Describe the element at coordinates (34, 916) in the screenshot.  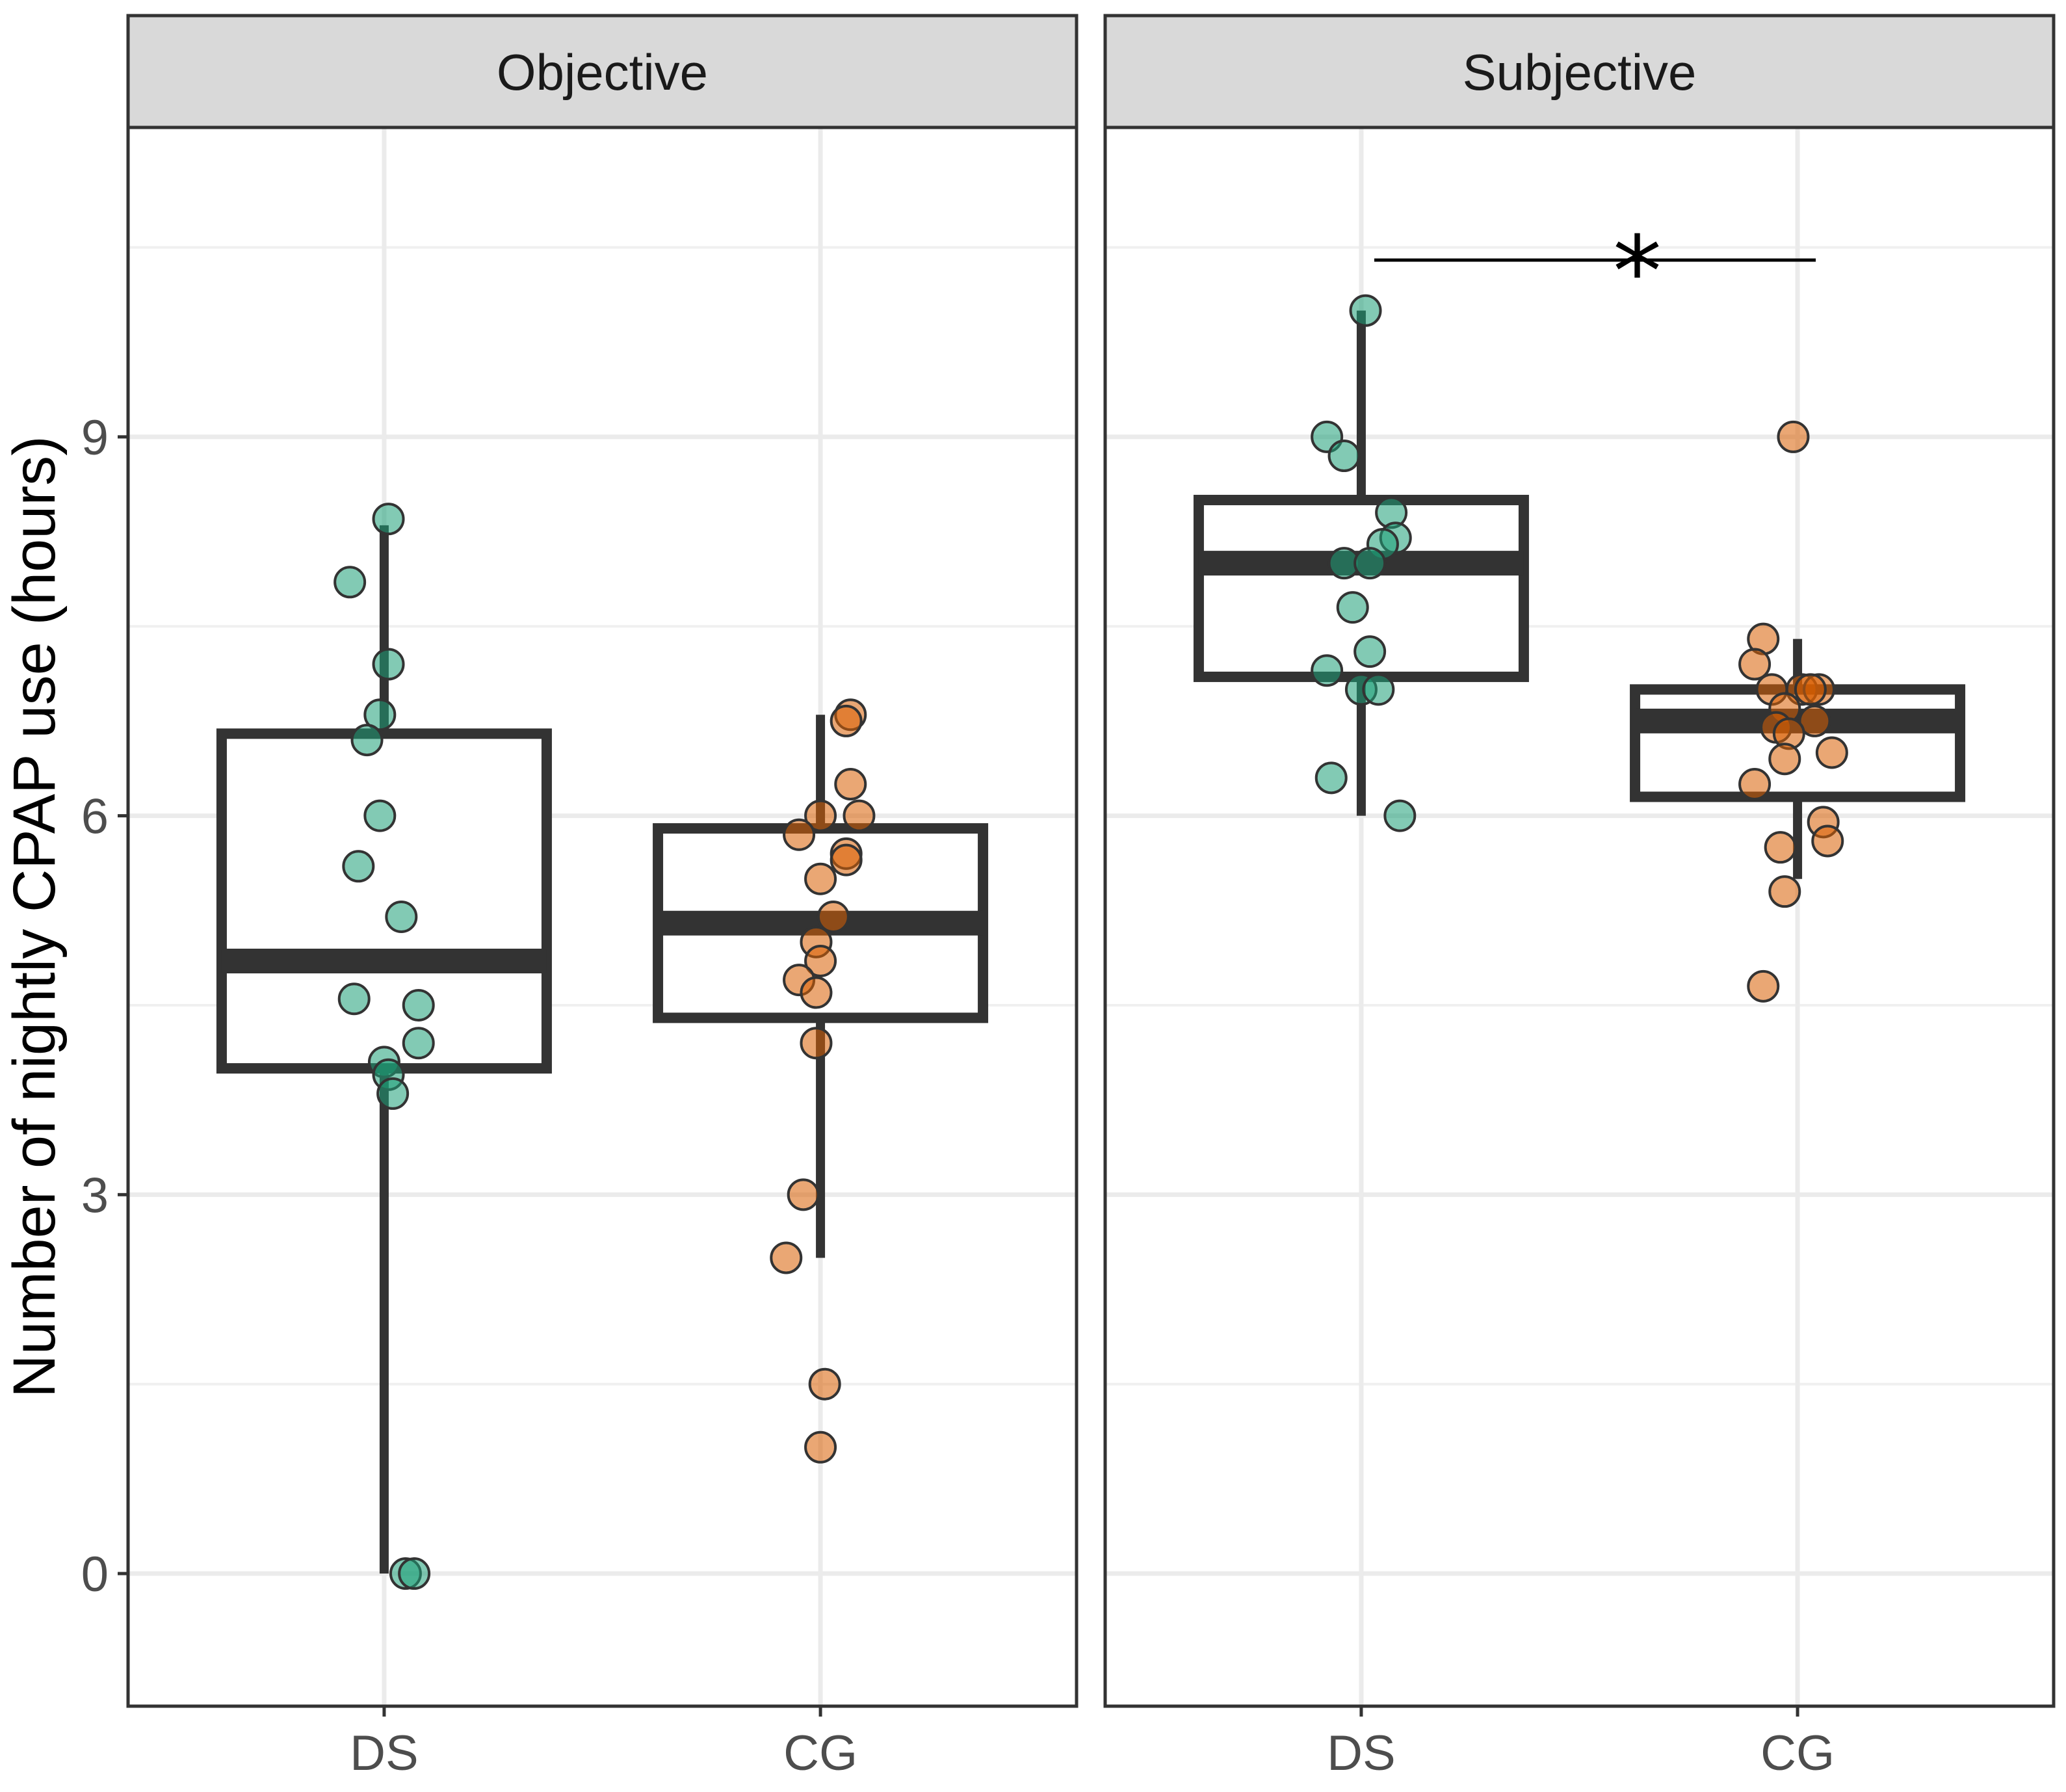
I see `y-axis-title: Number of nightly CPAP use (hours)` at that location.